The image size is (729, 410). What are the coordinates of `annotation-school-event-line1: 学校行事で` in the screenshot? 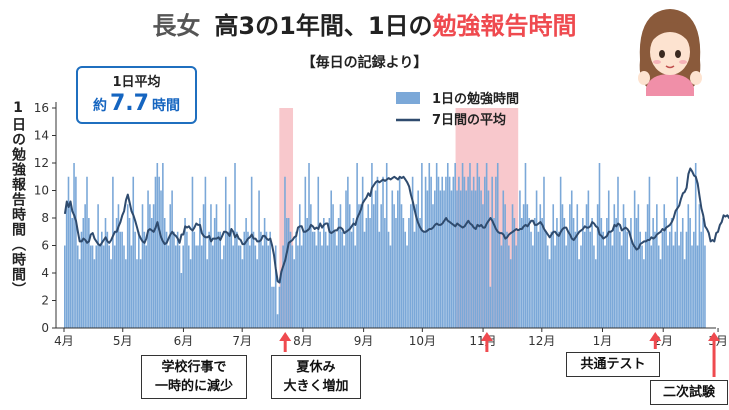 It's located at (194, 367).